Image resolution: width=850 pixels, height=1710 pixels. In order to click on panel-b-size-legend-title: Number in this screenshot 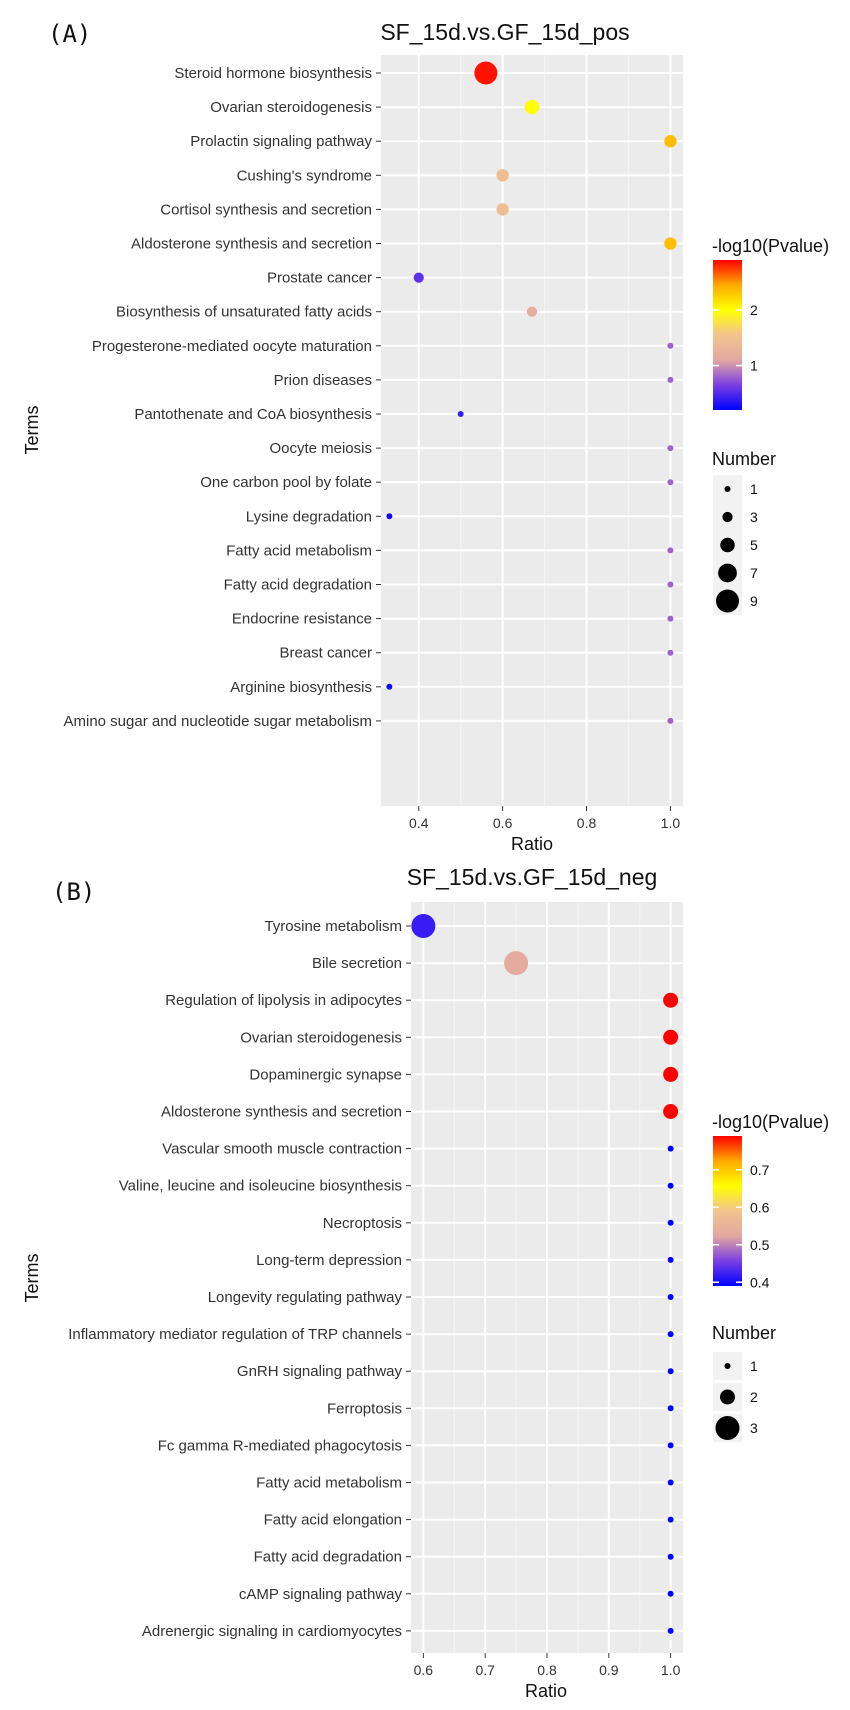, I will do `click(744, 1333)`.